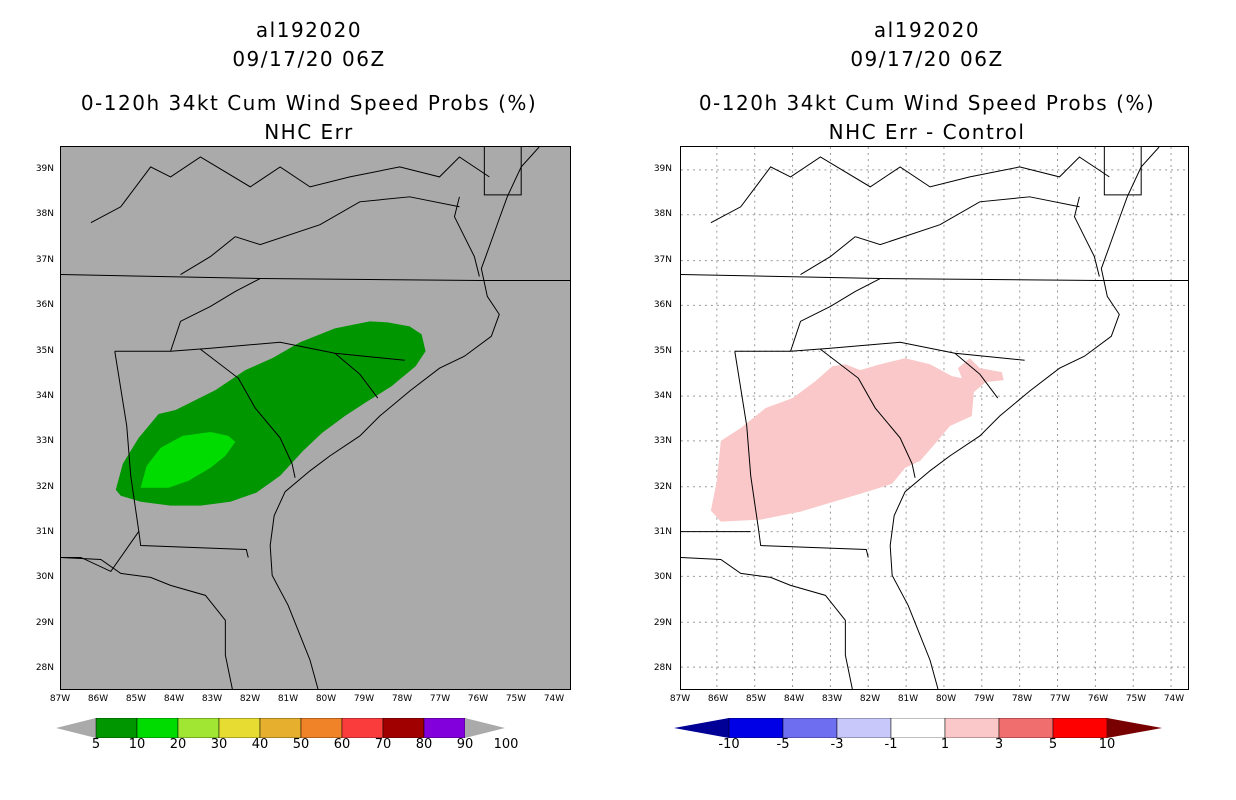 The height and width of the screenshot is (800, 1236). Describe the element at coordinates (342, 744) in the screenshot. I see `colorbar-label: 60` at that location.